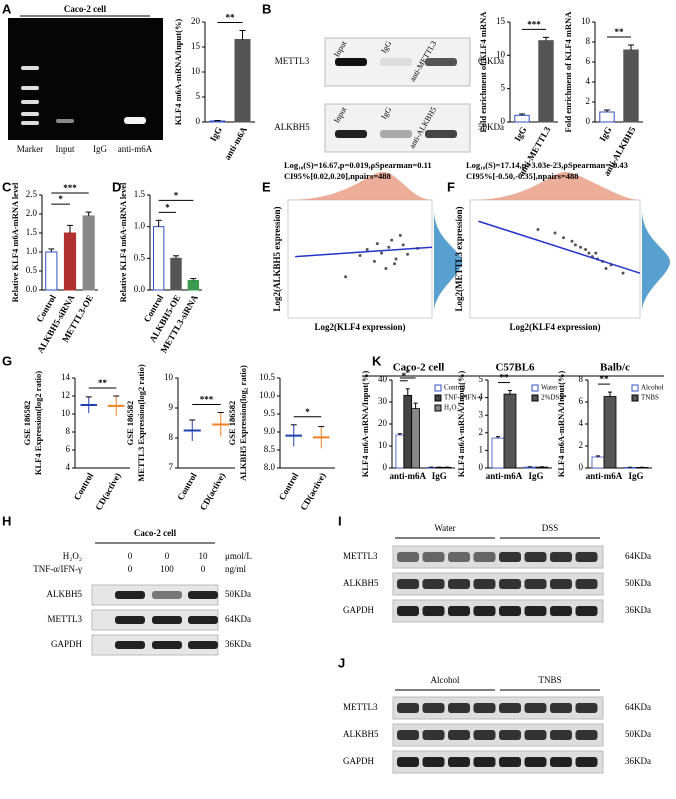 The width and height of the screenshot is (676, 799). I want to click on y-tick-label: 0.0, so click(140, 289).